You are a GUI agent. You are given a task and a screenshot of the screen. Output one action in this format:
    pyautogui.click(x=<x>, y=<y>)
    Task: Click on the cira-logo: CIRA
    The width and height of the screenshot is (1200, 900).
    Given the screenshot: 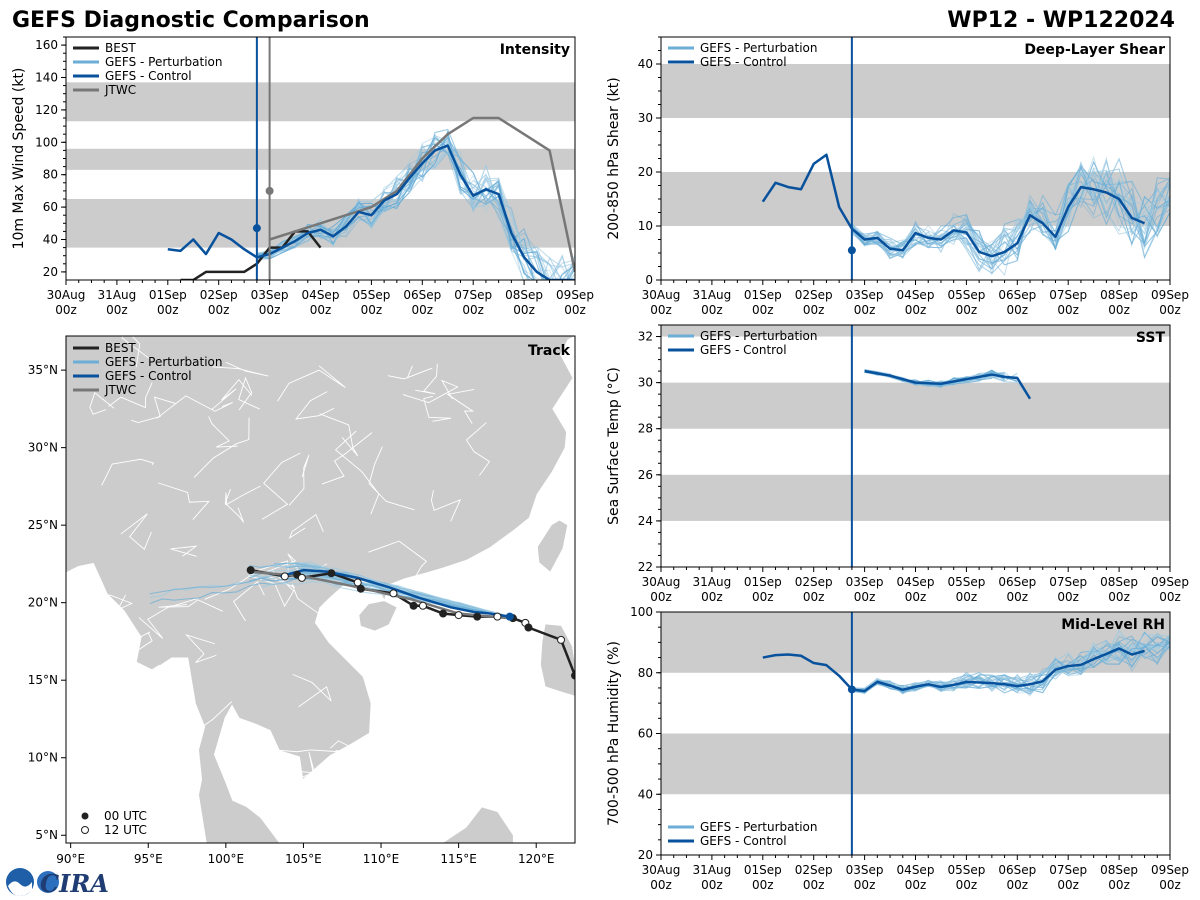 What is the action you would take?
    pyautogui.click(x=57, y=883)
    